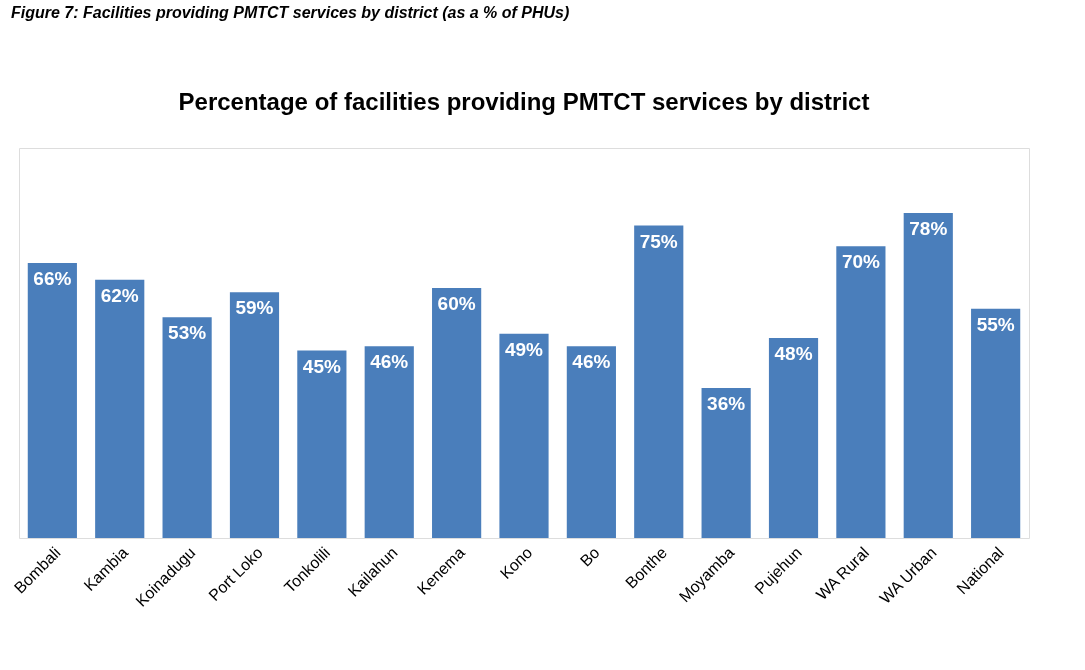 The height and width of the screenshot is (670, 1085). Describe the element at coordinates (321, 366) in the screenshot. I see `data-label: 45%` at that location.